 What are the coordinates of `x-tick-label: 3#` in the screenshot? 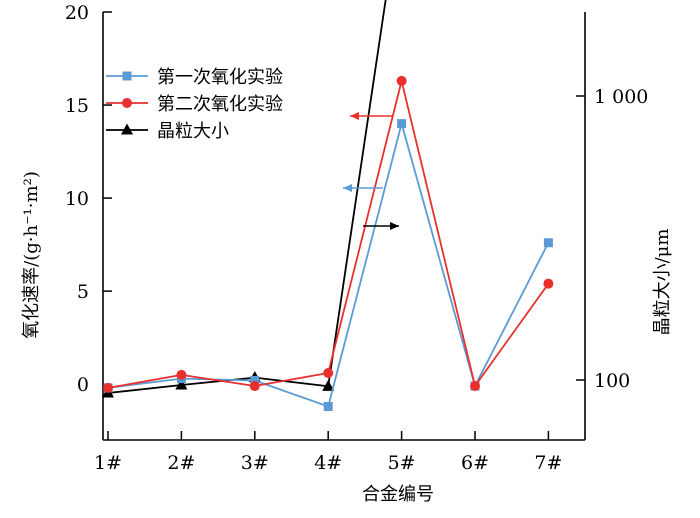 It's located at (255, 463).